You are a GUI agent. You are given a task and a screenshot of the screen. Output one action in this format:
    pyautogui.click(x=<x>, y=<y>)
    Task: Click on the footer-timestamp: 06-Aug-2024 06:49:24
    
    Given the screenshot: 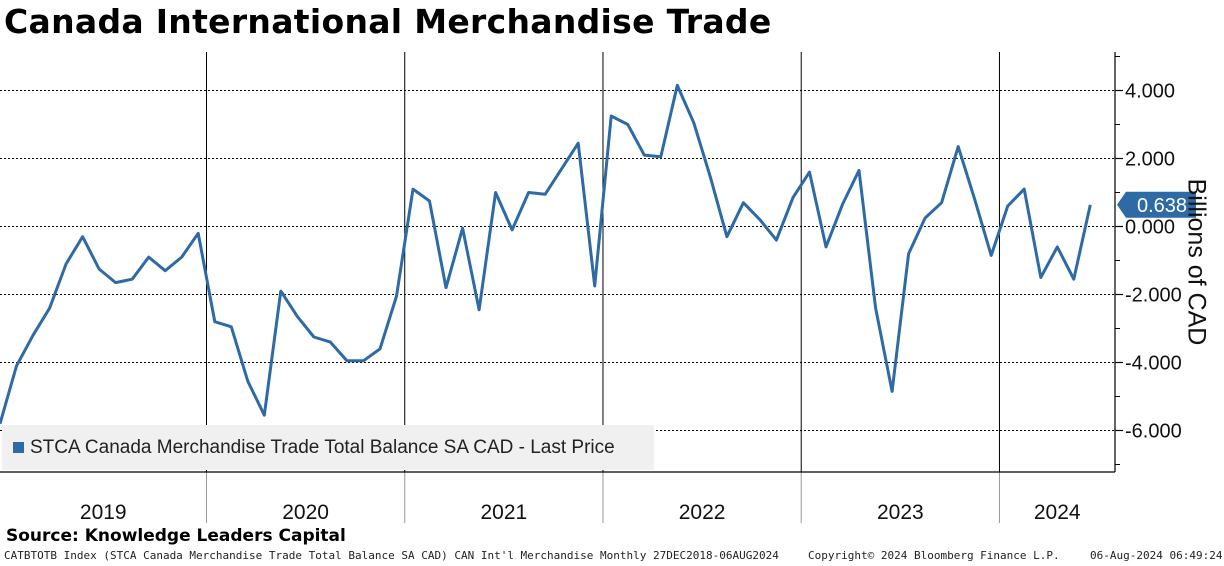 What is the action you would take?
    pyautogui.click(x=1156, y=555)
    